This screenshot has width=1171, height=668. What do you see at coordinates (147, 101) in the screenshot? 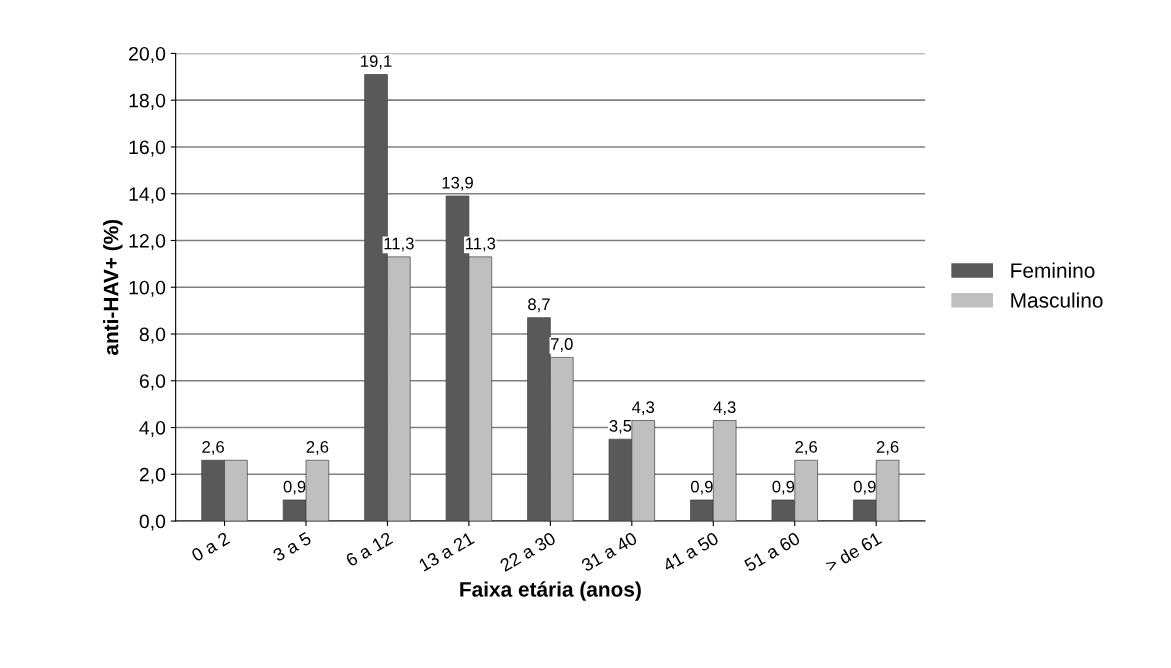
I see `y-tick-label: 18,0` at bounding box center [147, 101].